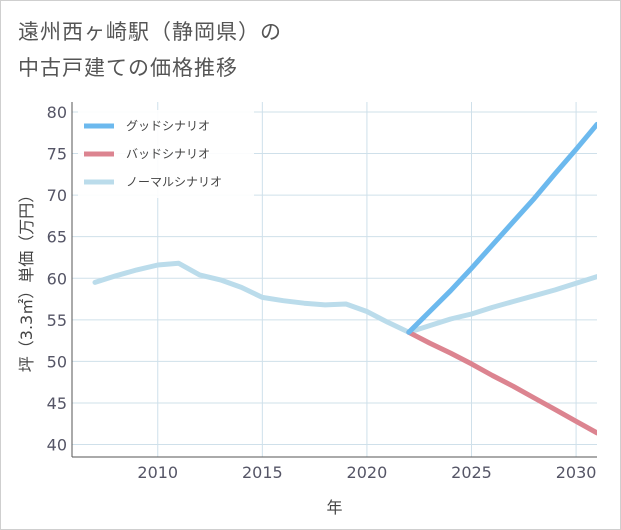 Image resolution: width=621 pixels, height=530 pixels. I want to click on y-axis-label: 坪（3.3㎡）単価（万円）, so click(26, 279).